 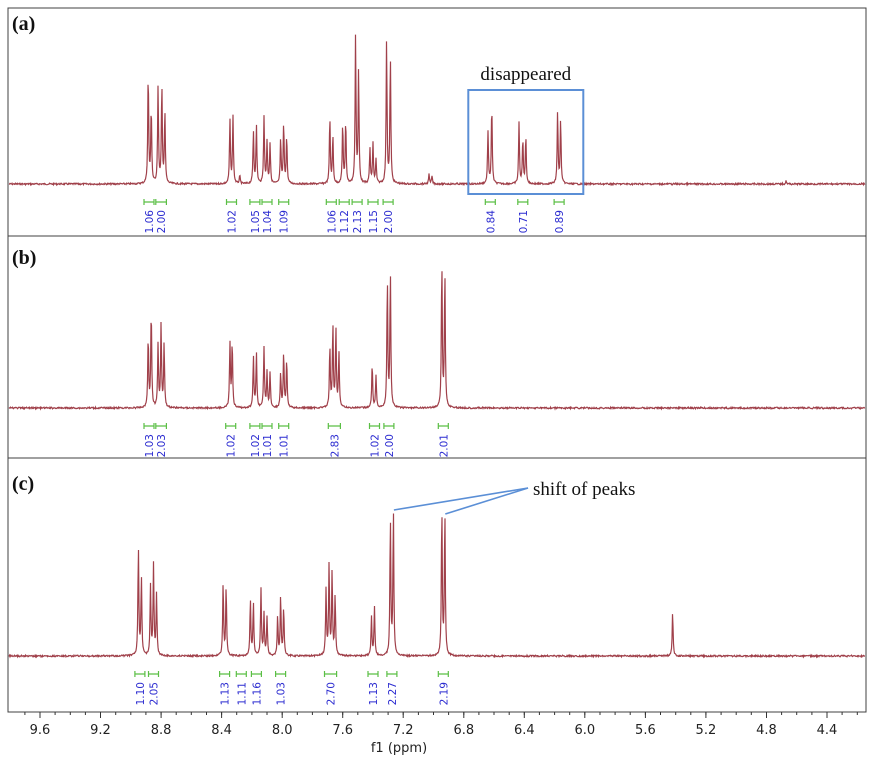 I want to click on x-tick-label: 4.8, so click(x=766, y=730).